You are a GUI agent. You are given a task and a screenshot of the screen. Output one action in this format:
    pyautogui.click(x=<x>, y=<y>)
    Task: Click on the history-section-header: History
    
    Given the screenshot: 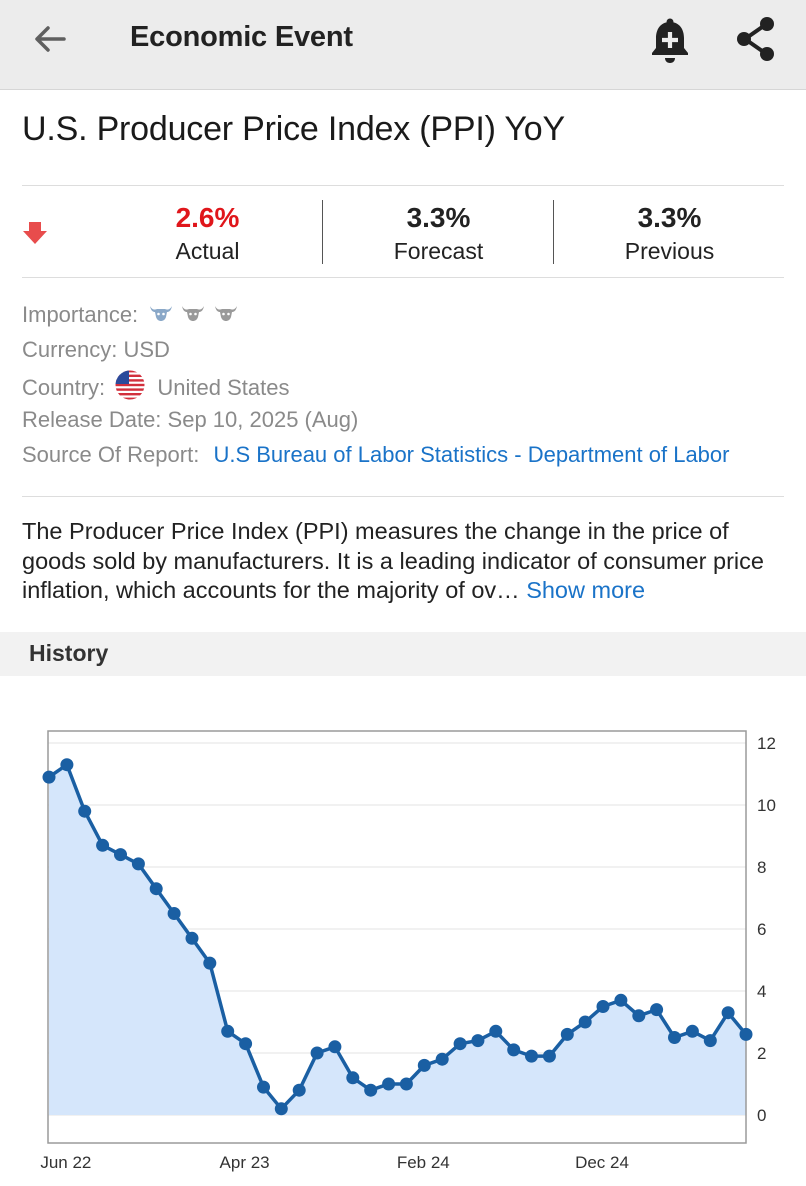 What is the action you would take?
    pyautogui.click(x=403, y=654)
    